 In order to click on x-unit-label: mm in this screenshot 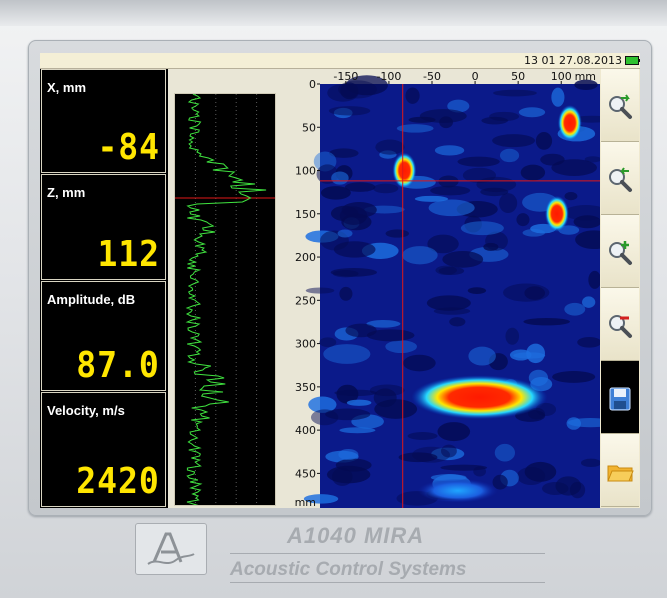, I will do `click(585, 76)`.